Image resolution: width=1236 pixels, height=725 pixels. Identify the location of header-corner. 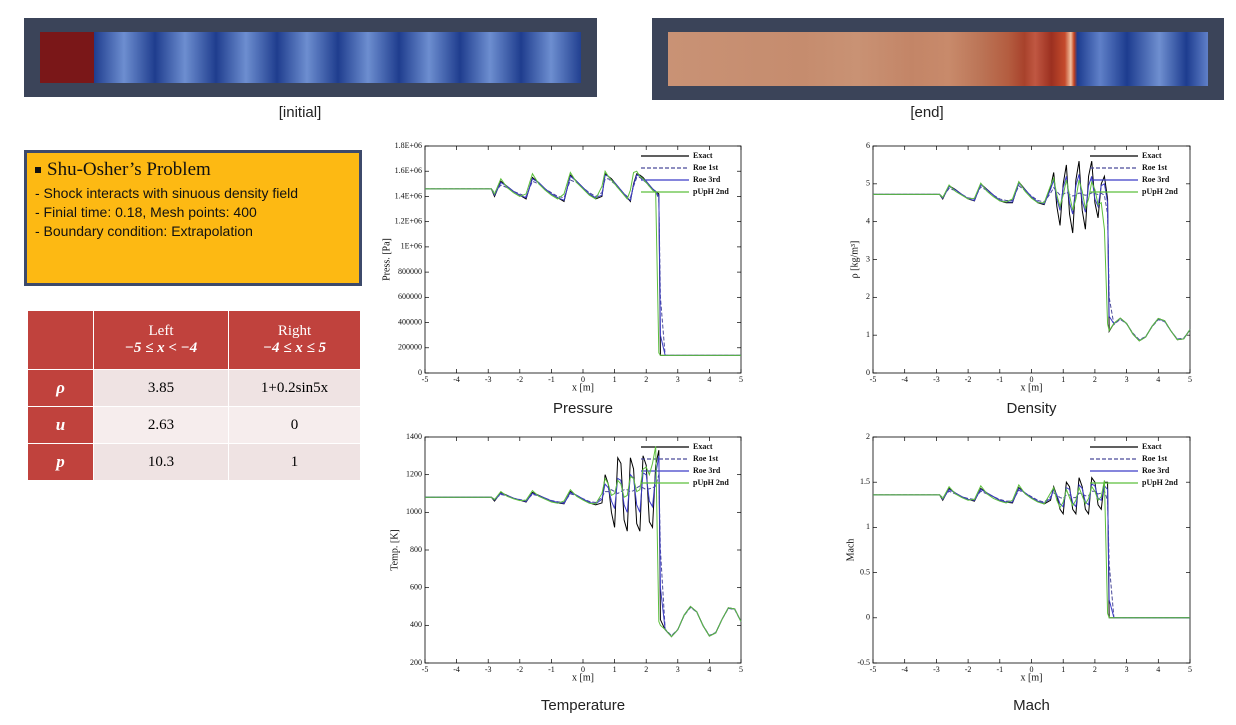
(60, 340).